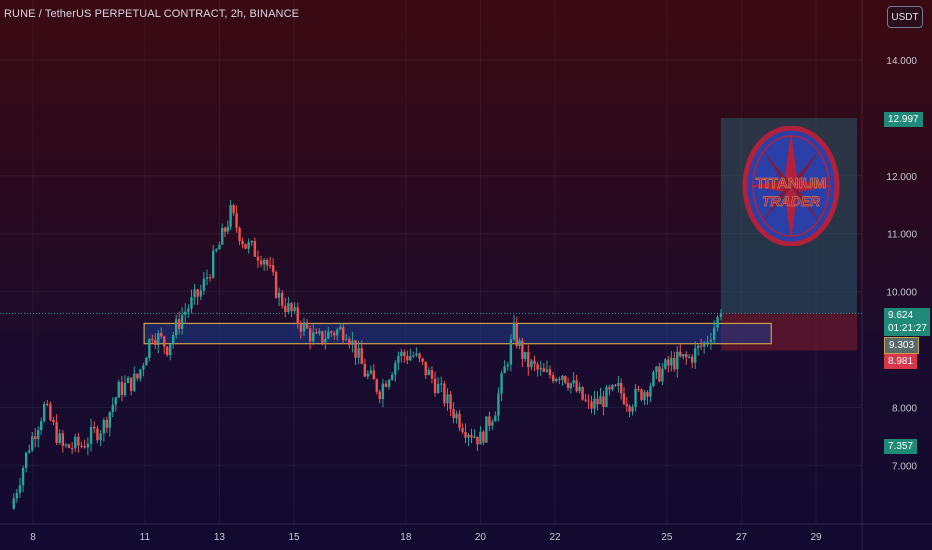  I want to click on currency-unit-button: USDT, so click(905, 17).